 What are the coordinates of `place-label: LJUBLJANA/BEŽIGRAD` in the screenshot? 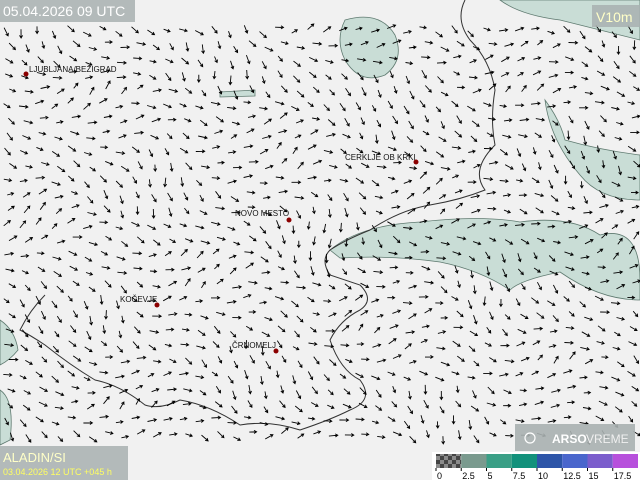 It's located at (73, 69).